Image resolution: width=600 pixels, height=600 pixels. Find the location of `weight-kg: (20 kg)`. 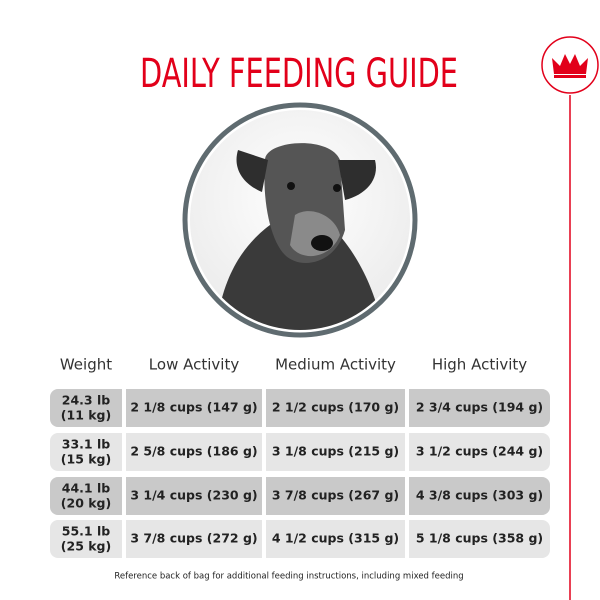

weight-kg: (20 kg) is located at coordinates (86, 503).